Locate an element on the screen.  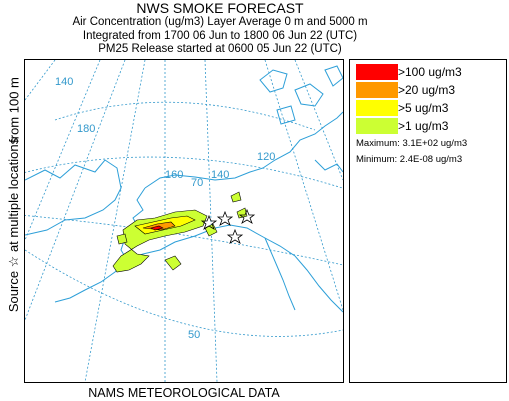
legend-item-5: >5 ug/m3 is located at coordinates (431, 108).